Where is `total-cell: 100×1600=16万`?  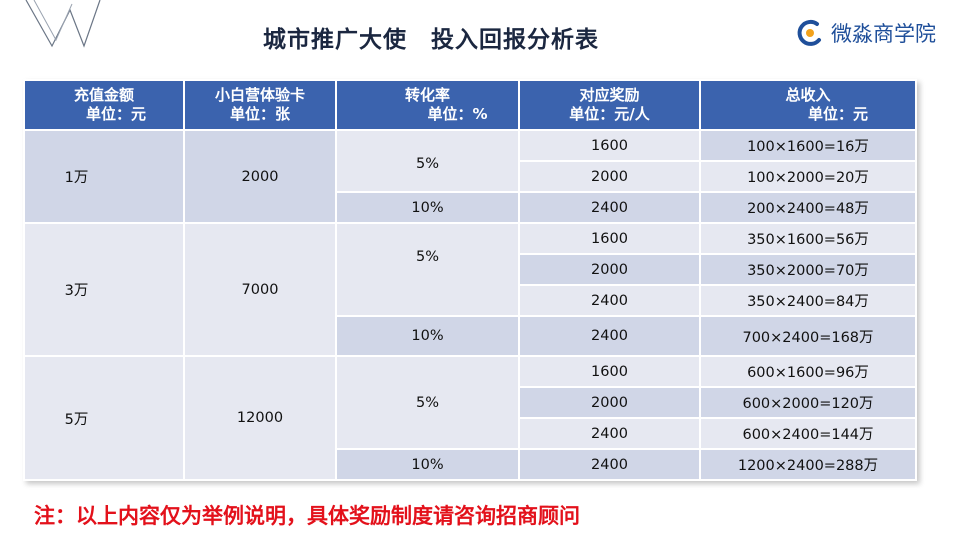 total-cell: 100×1600=16万 is located at coordinates (808, 145).